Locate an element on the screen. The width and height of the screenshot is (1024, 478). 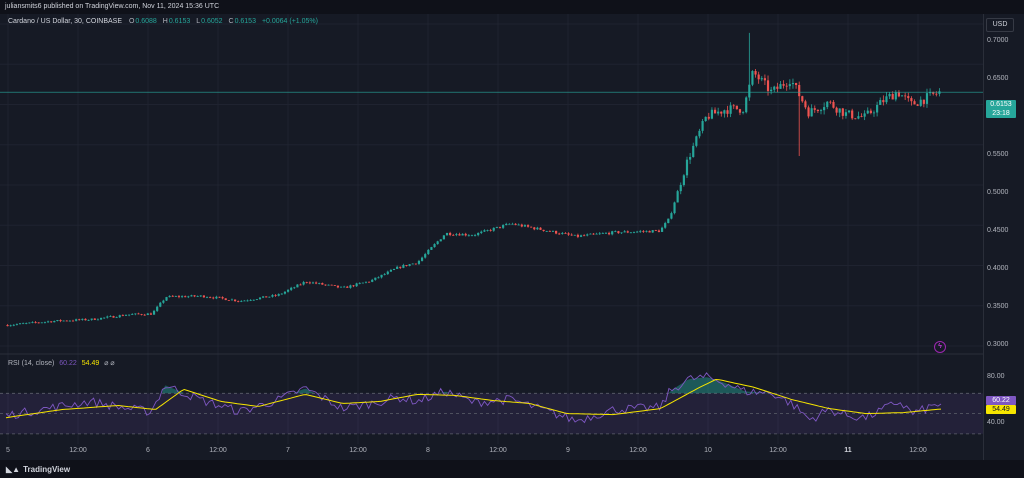
tradingview-logo: ◣▲ TradingView is located at coordinates (38, 469).